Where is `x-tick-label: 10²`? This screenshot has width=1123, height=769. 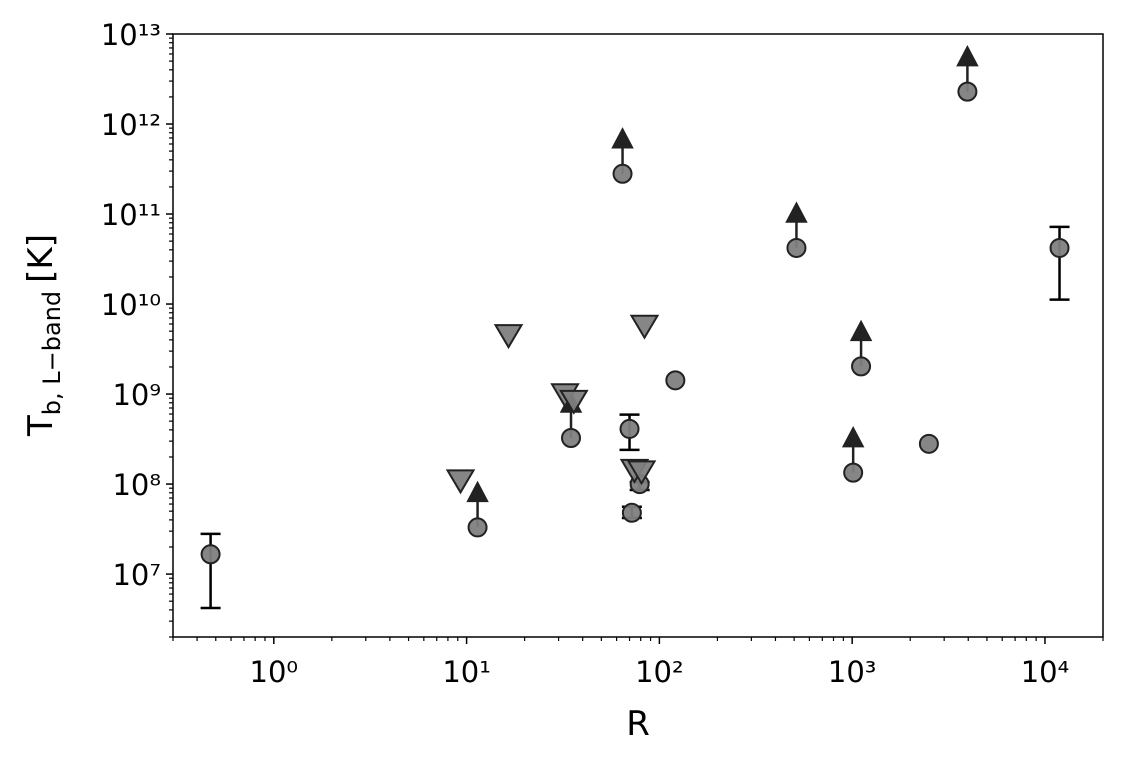 x-tick-label: 10² is located at coordinates (659, 672).